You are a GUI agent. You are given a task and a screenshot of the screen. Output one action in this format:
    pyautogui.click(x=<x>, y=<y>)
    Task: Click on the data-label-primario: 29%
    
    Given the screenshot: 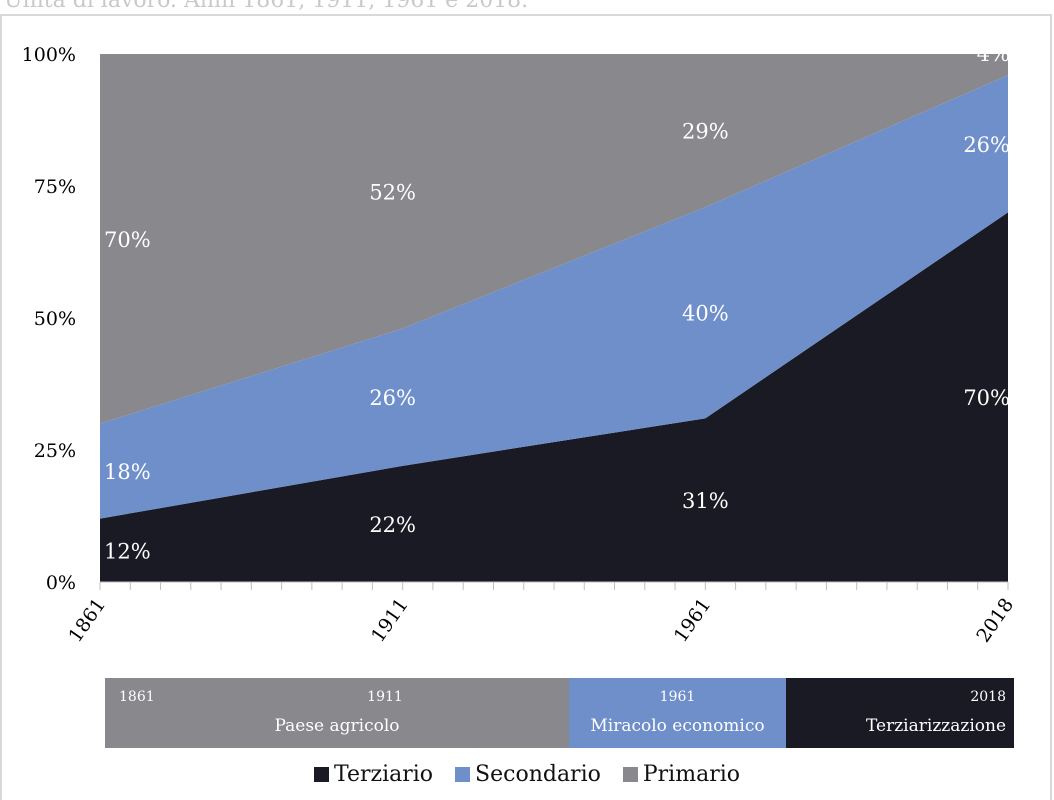 What is the action you would take?
    pyautogui.click(x=705, y=132)
    